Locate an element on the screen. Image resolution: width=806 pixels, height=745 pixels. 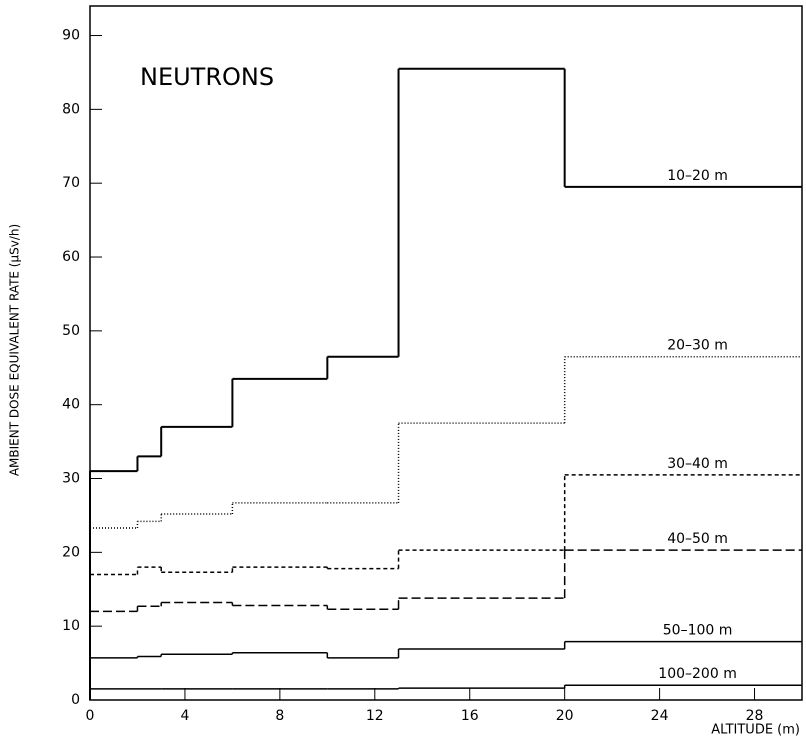
series-label: 10–20 m is located at coordinates (697, 176).